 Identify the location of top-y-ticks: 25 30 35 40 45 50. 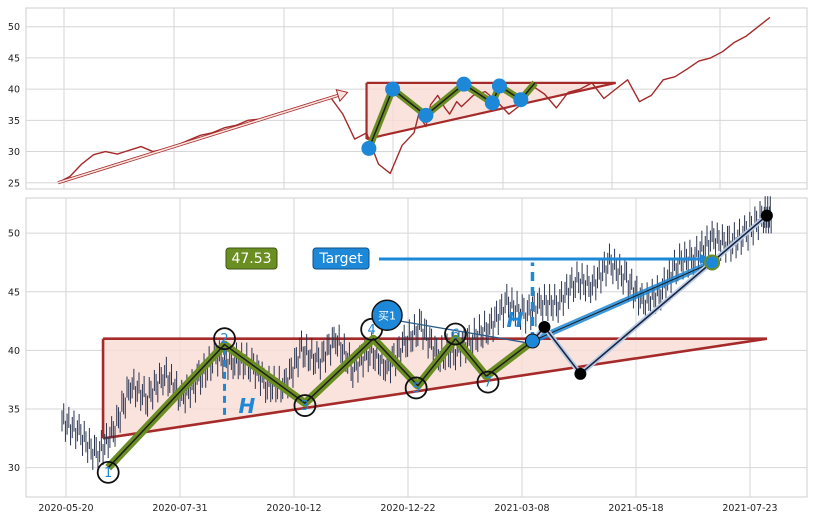
(14, 105).